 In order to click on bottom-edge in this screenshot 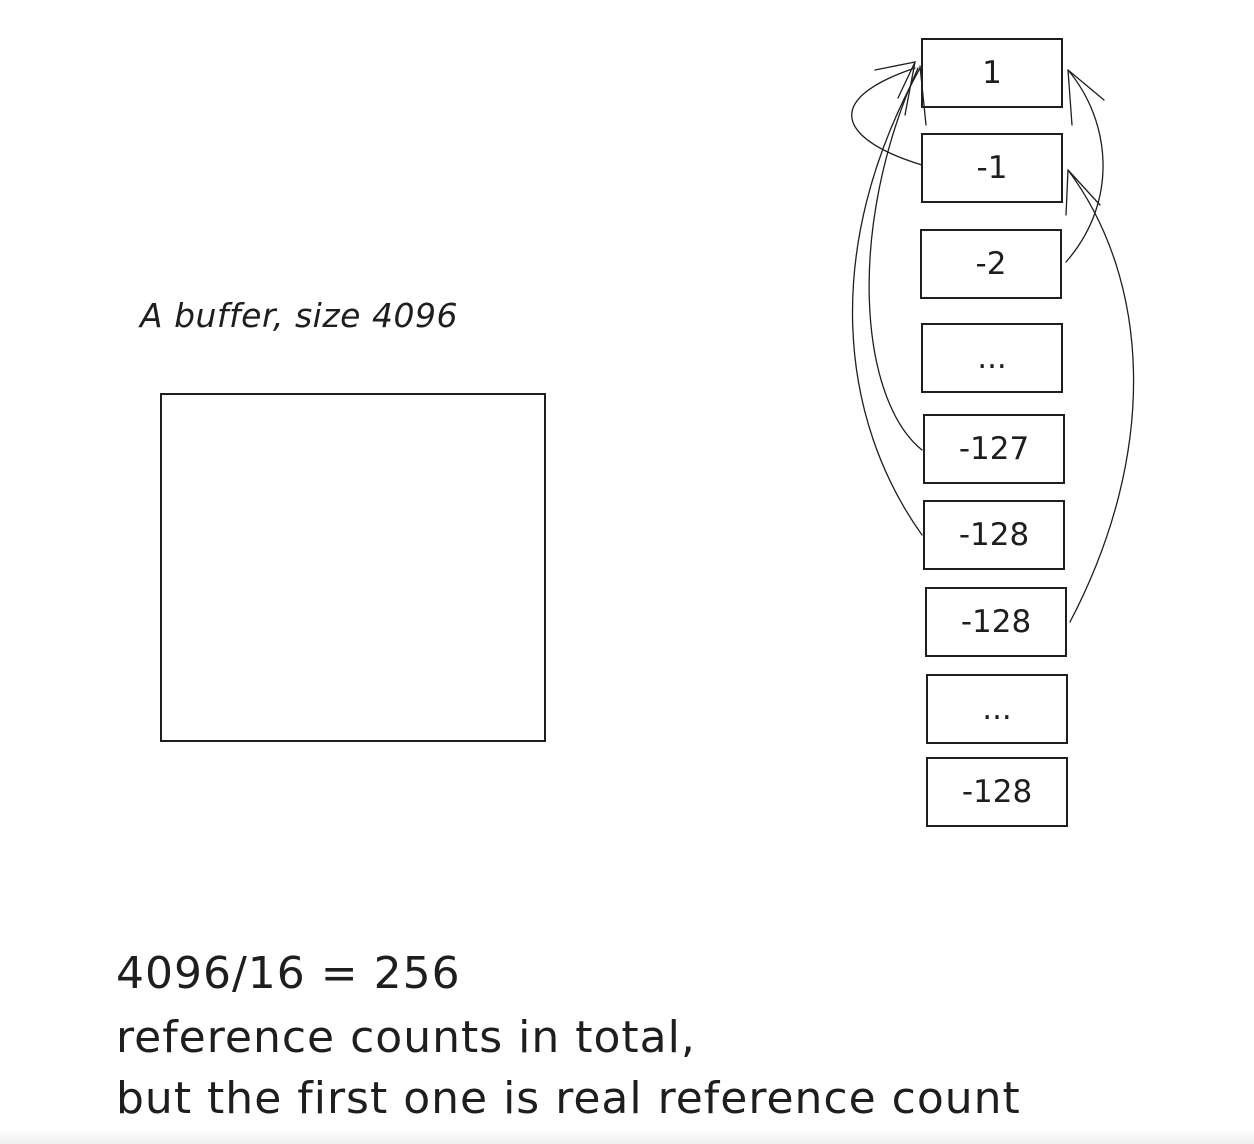, I will do `click(627, 1136)`.